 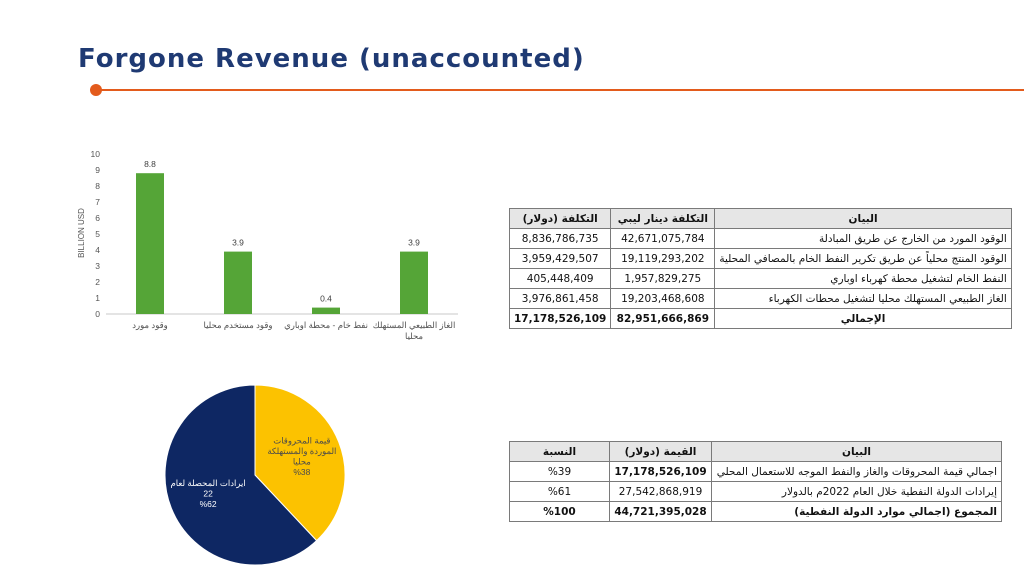 What do you see at coordinates (663, 318) in the screenshot?
I see `total-lyd-cell: 82,951,666,869` at bounding box center [663, 318].